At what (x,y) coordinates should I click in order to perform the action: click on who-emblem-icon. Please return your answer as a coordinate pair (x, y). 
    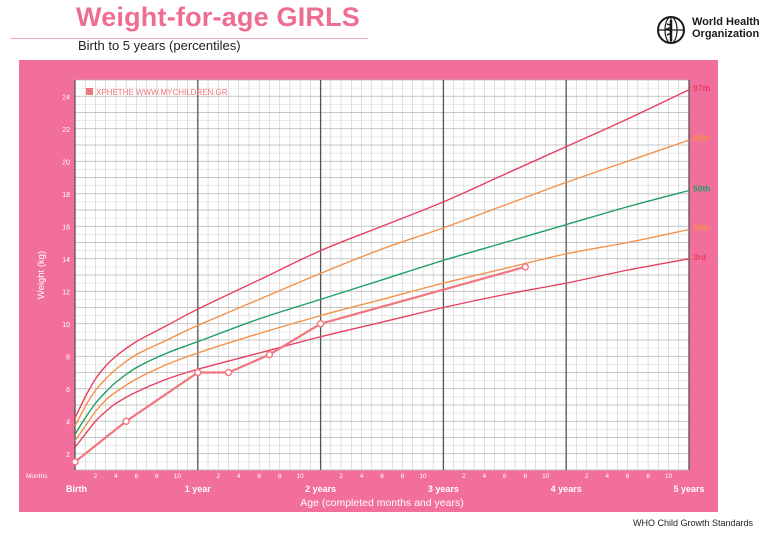
    Looking at the image, I should click on (671, 30).